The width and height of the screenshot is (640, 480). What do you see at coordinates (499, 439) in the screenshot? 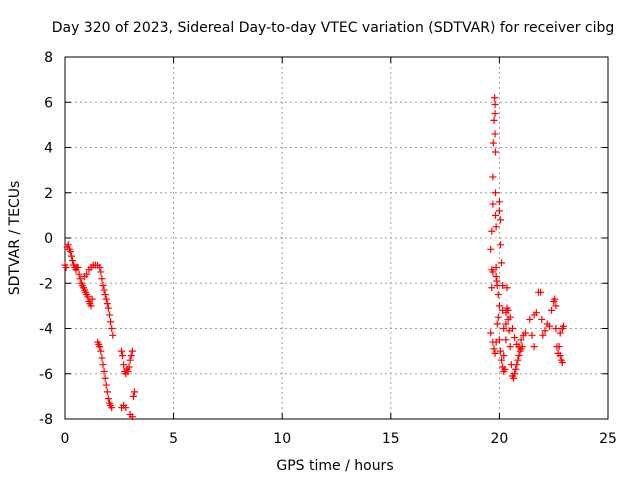
I see `x-tick-label: 20` at bounding box center [499, 439].